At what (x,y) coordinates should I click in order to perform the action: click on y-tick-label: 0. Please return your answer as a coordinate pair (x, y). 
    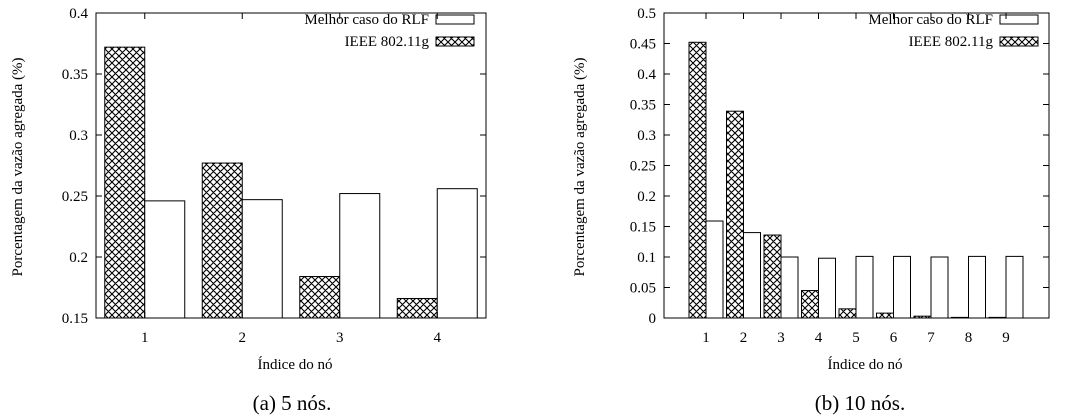
    Looking at the image, I should click on (653, 319).